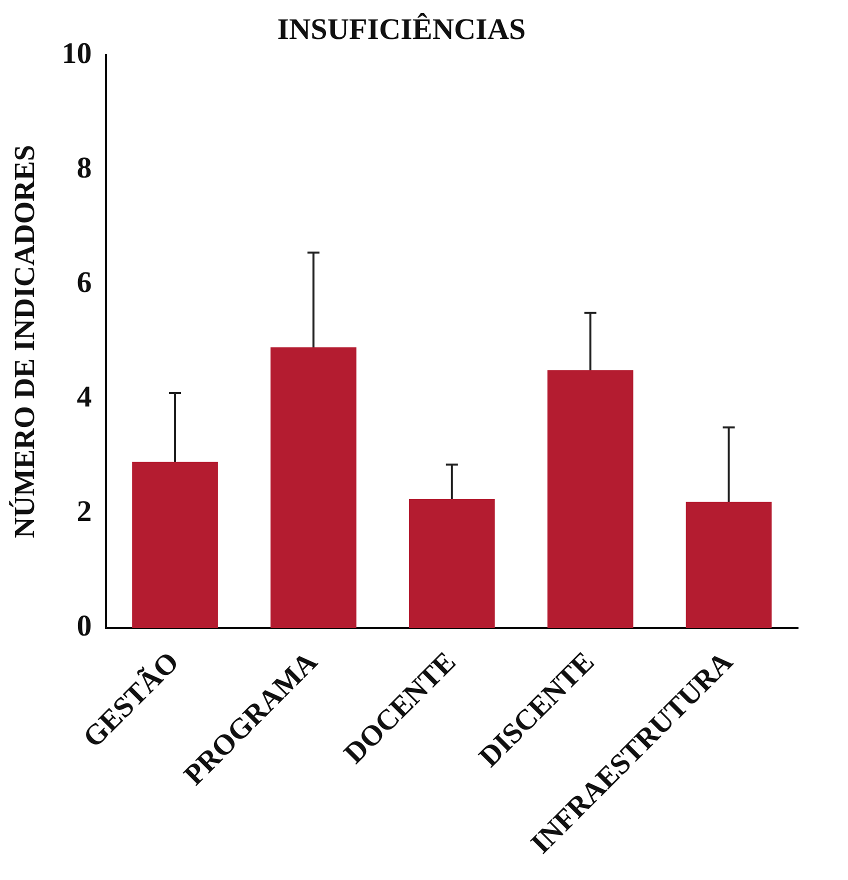 The image size is (848, 880). I want to click on y-tick-label: 2, so click(84, 511).